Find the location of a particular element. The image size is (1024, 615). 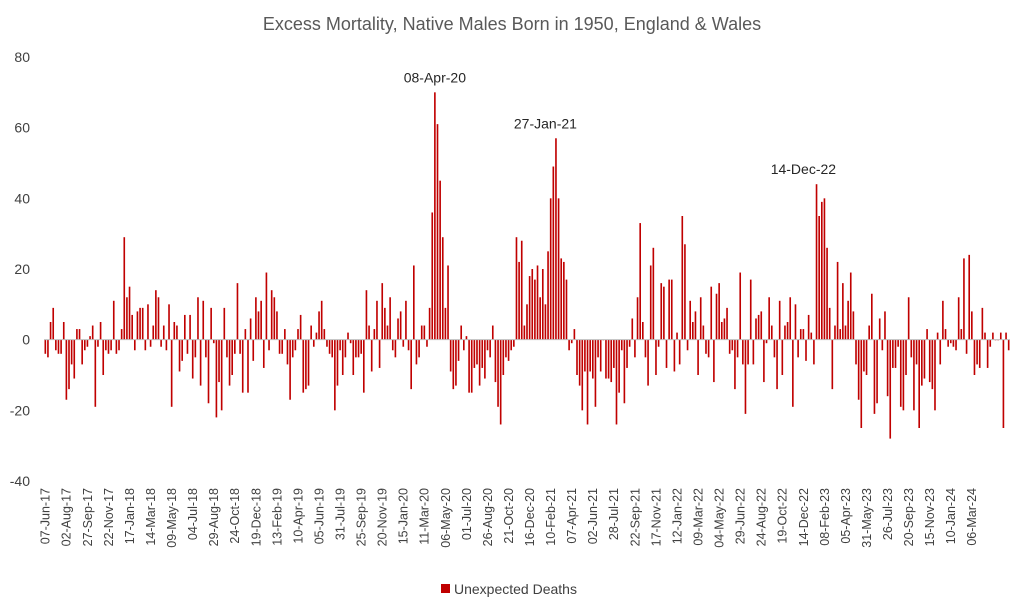

x-tick-label: 22-Nov-17 is located at coordinates (109, 517).